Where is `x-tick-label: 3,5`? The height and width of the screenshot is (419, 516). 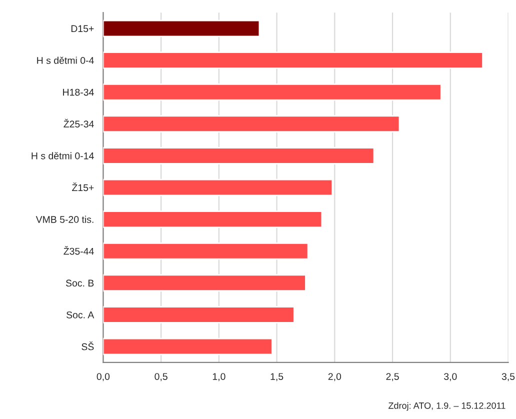
x-tick-label: 3,5 is located at coordinates (508, 377).